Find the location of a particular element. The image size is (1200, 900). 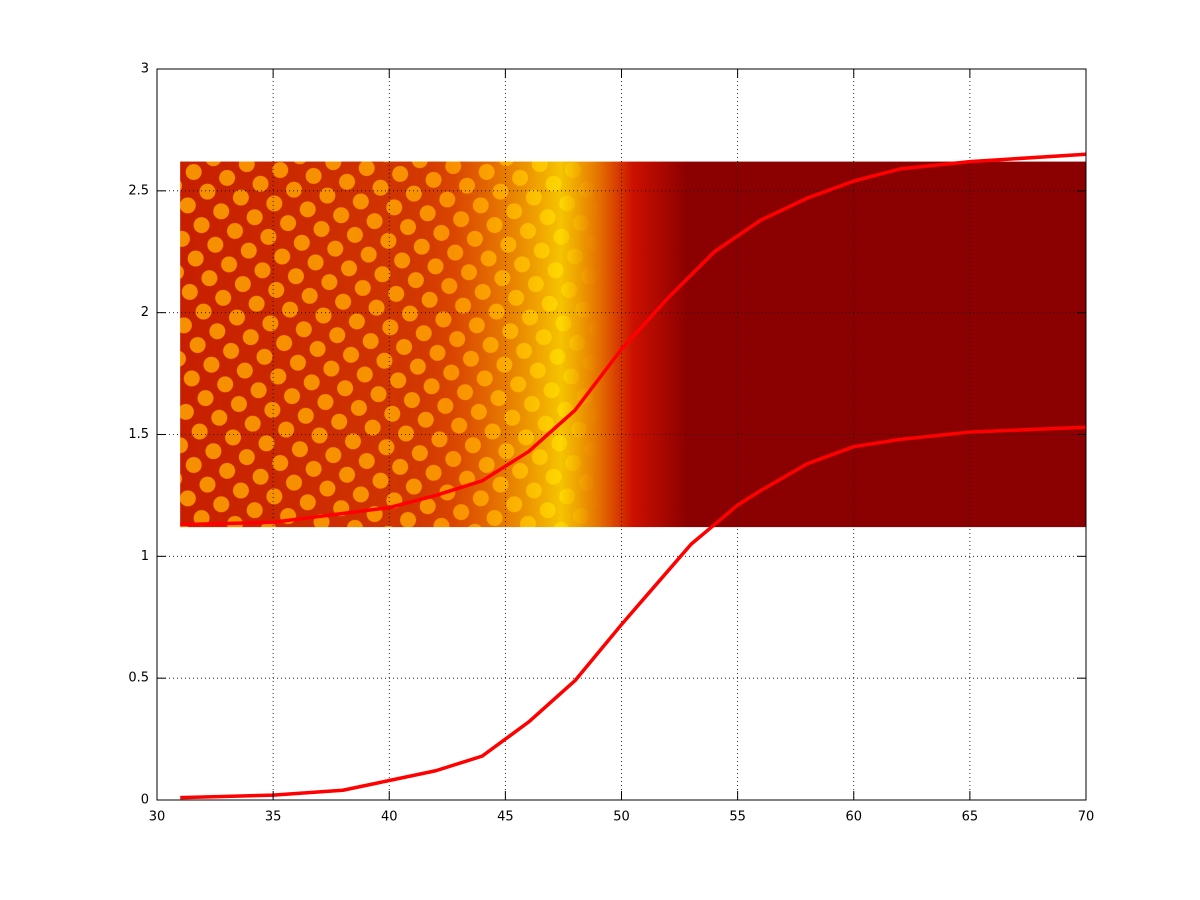

y-tick-label: 3 is located at coordinates (145, 69).